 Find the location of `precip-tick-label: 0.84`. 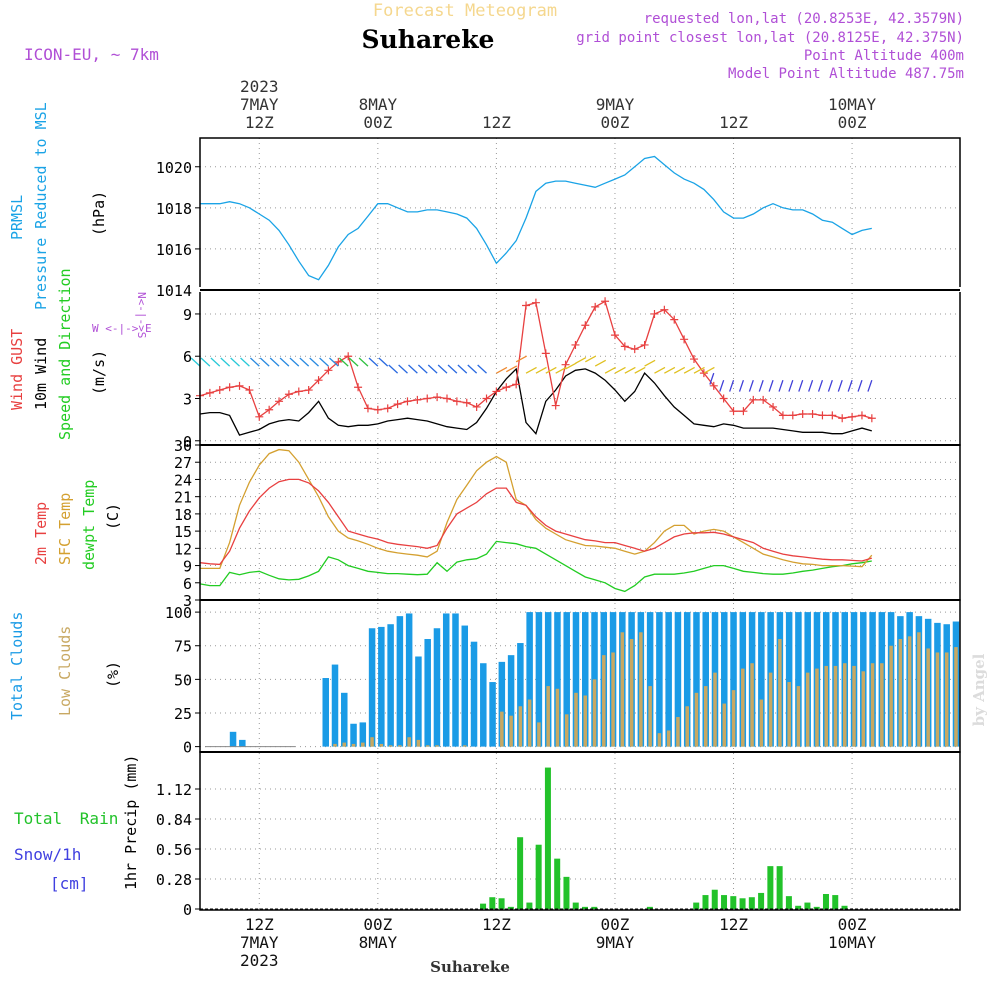

precip-tick-label: 0.84 is located at coordinates (174, 820).